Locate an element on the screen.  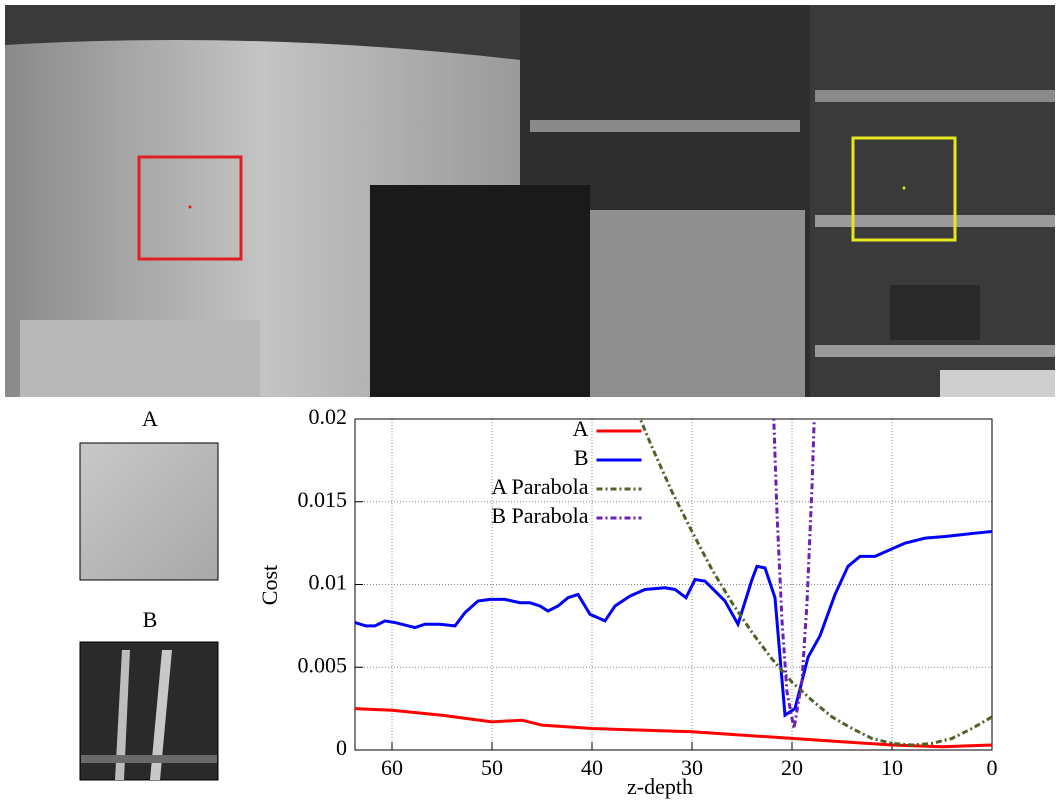
y-tick-label: 0 is located at coordinates (341, 747).